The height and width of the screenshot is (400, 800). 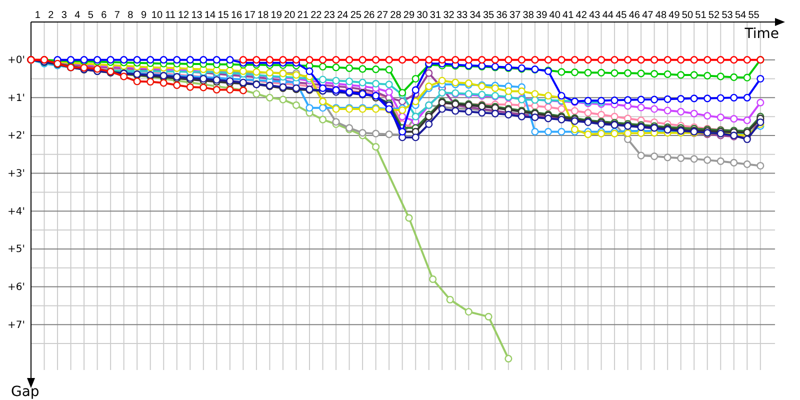 I want to click on x-tick-label: 25, so click(x=356, y=15).